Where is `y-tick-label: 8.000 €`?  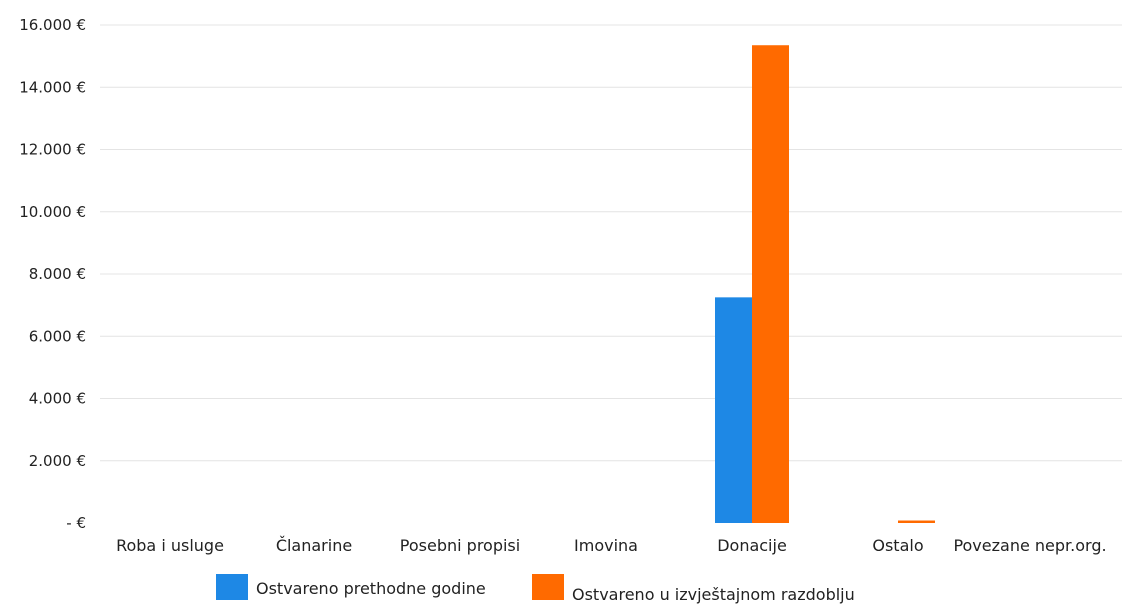
y-tick-label: 8.000 € is located at coordinates (57, 274).